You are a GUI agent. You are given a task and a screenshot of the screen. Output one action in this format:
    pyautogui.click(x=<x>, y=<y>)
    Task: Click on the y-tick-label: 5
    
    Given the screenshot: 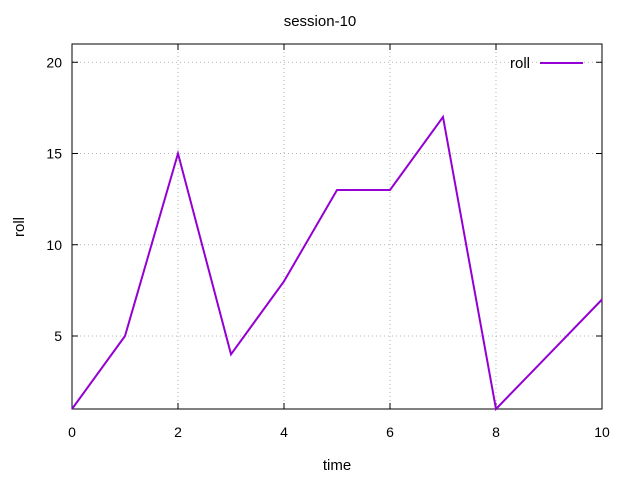 What is the action you would take?
    pyautogui.click(x=58, y=336)
    